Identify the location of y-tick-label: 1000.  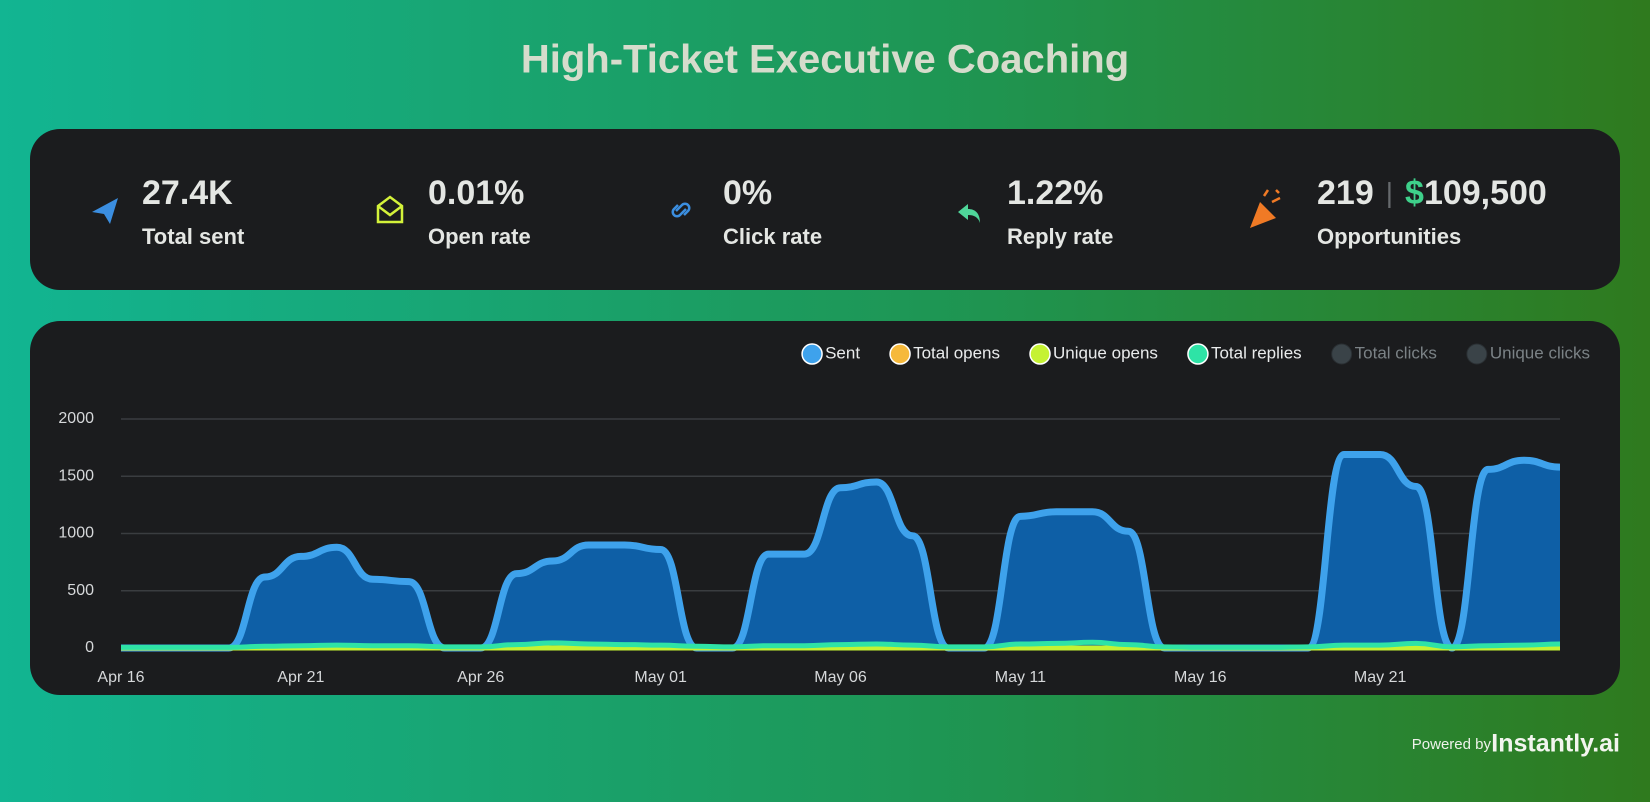
(76, 533).